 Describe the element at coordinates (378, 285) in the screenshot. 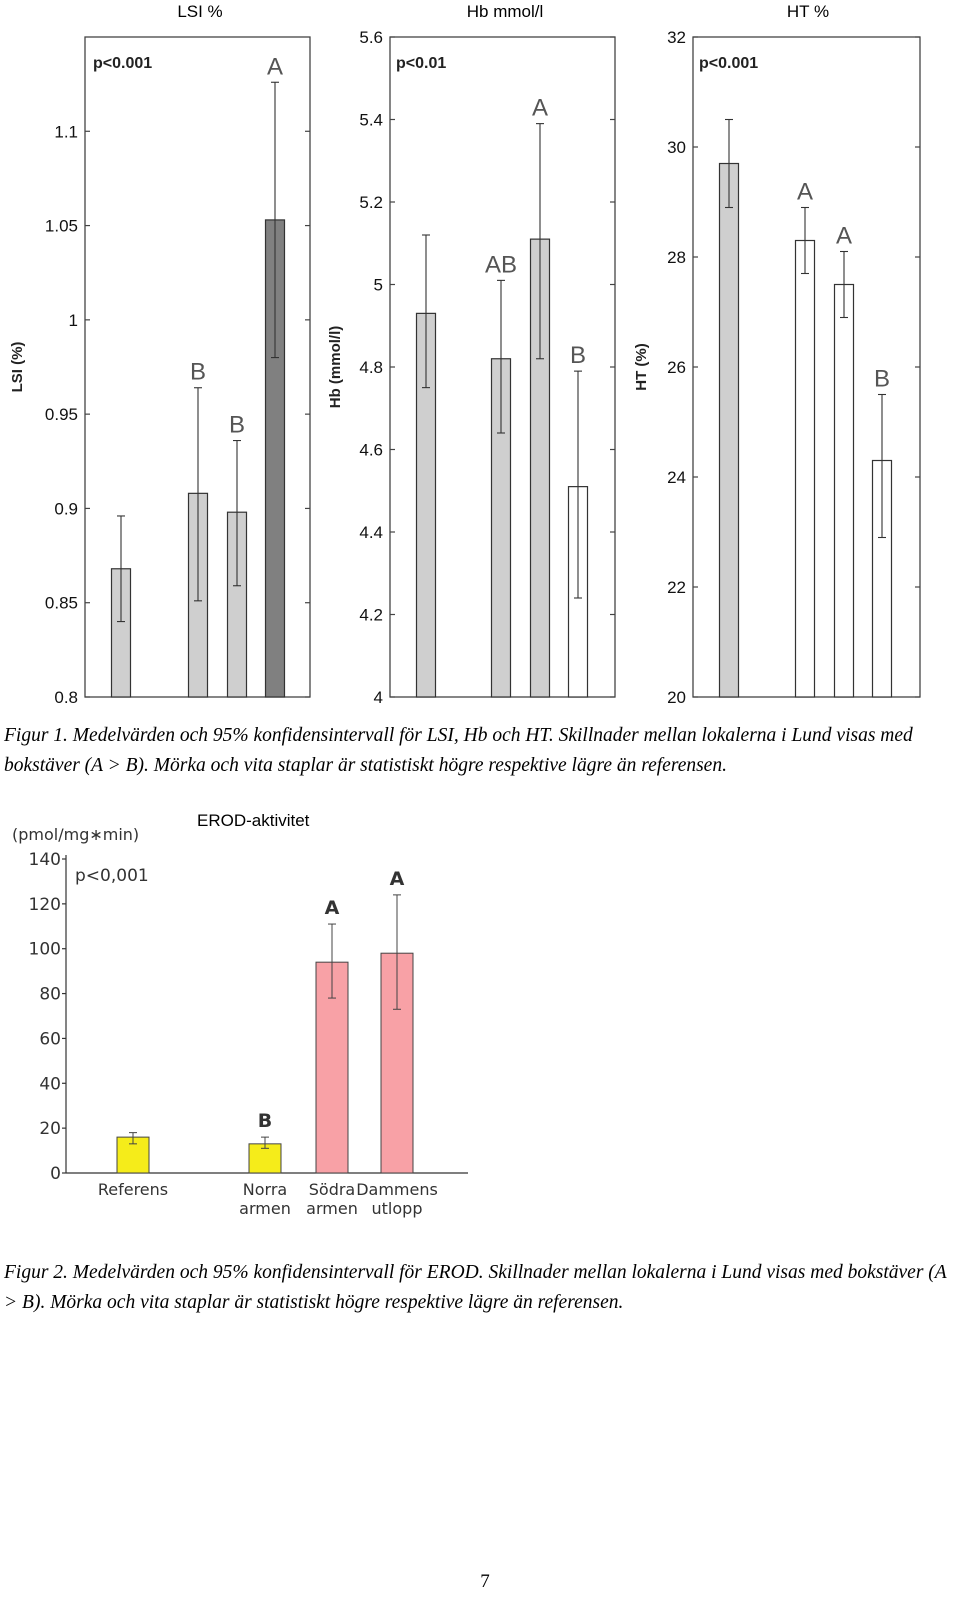

I see `hb-y-tick-label: 5` at that location.